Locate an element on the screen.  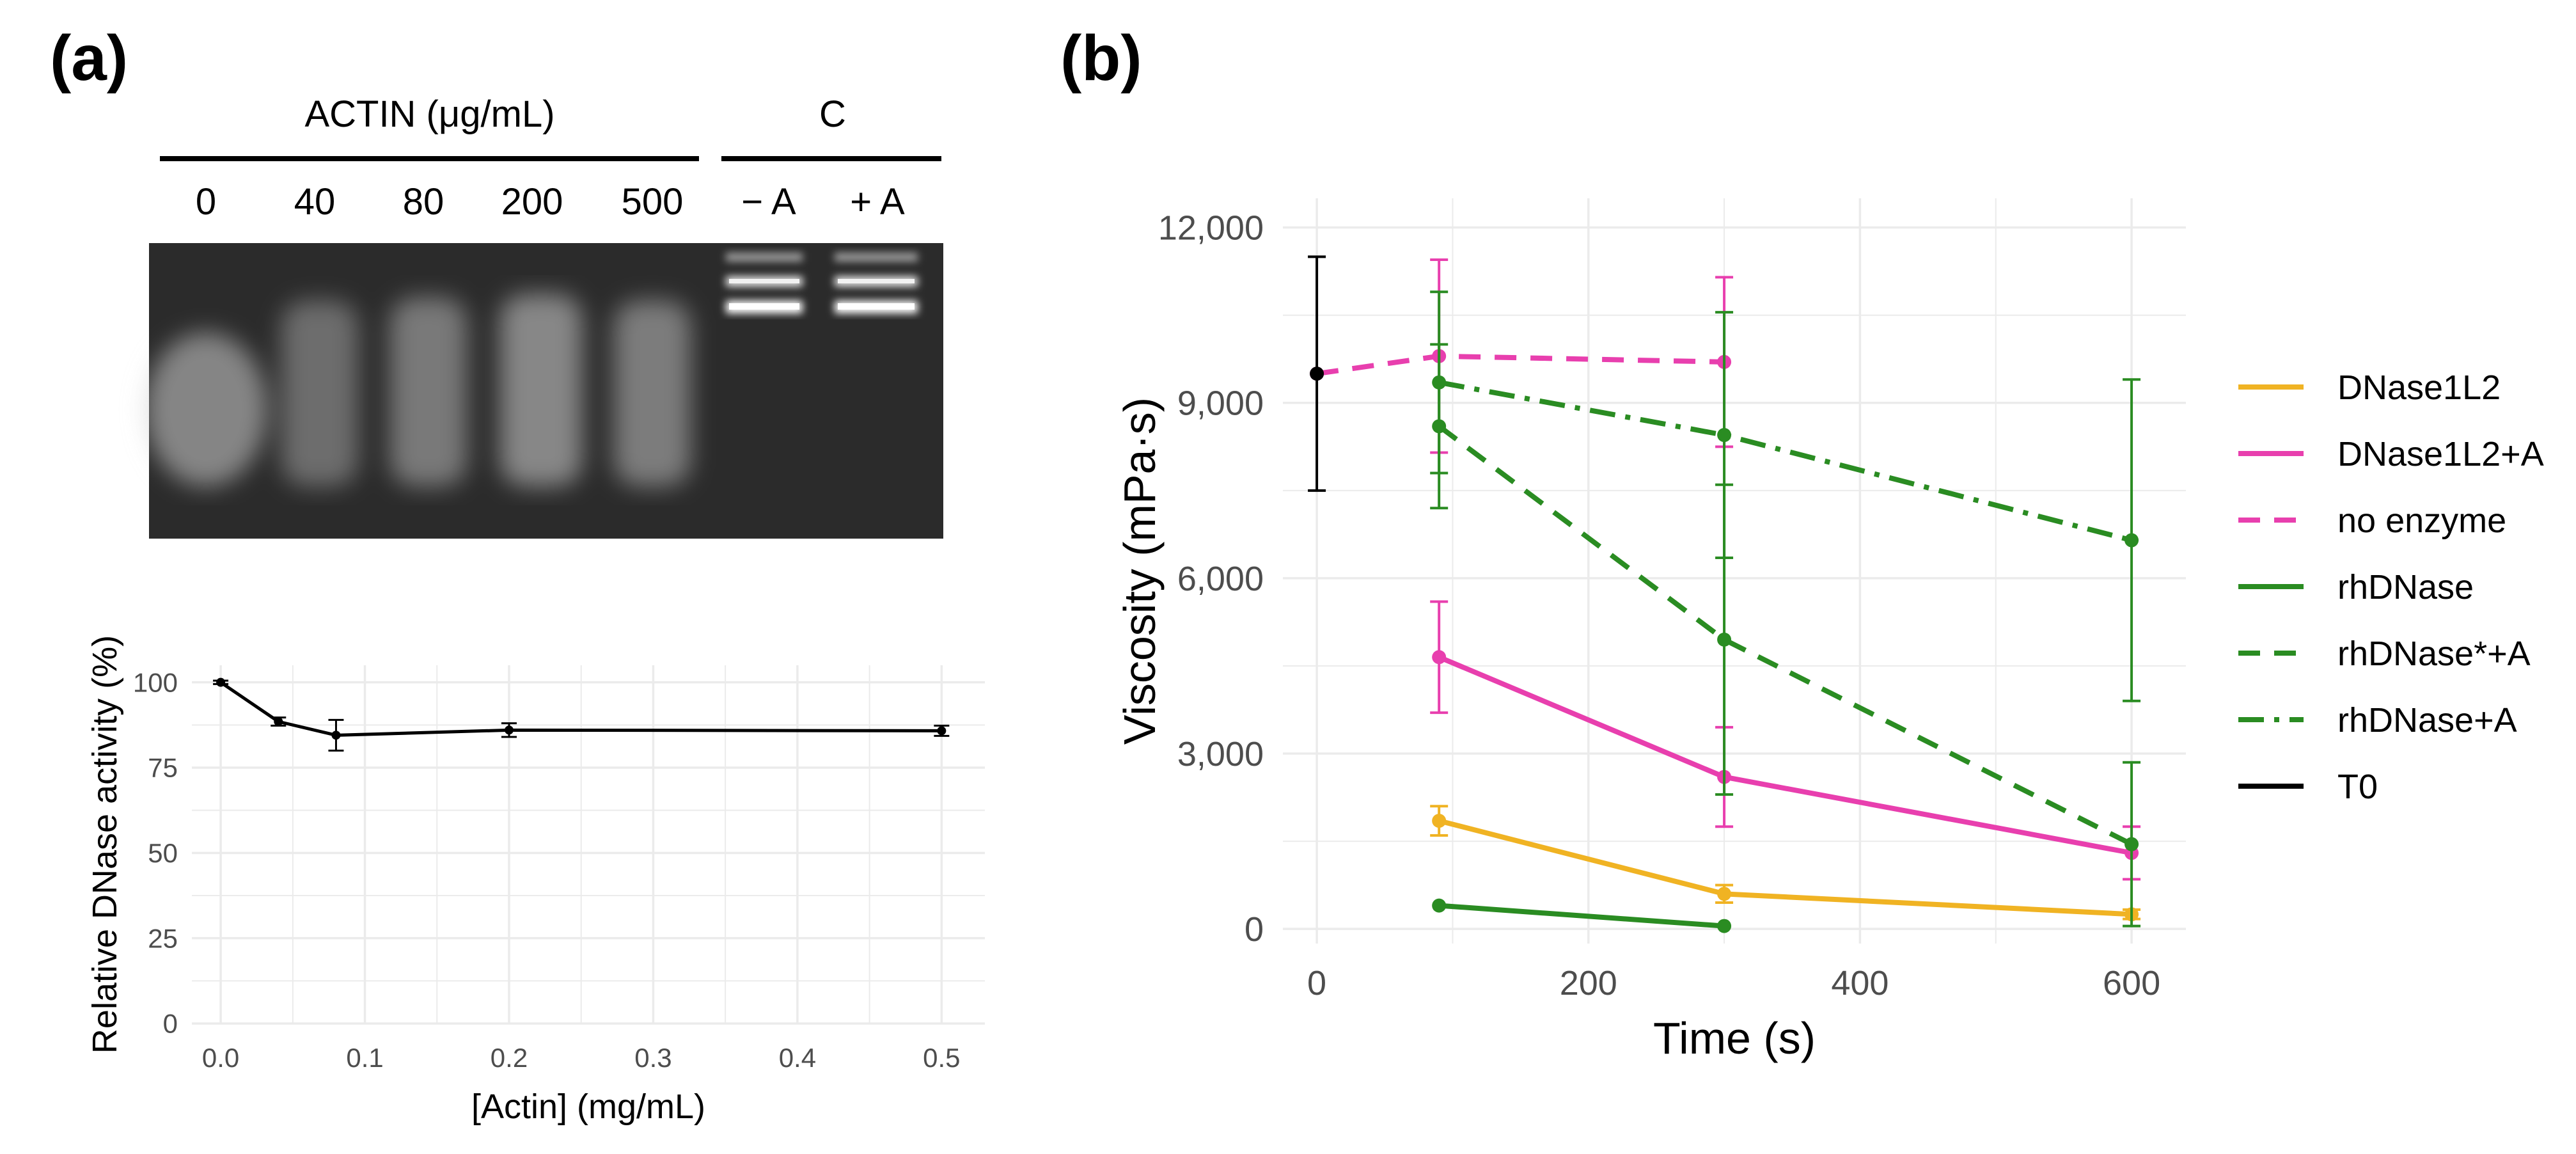
legend-item: rhDNase+A is located at coordinates (2377, 720).